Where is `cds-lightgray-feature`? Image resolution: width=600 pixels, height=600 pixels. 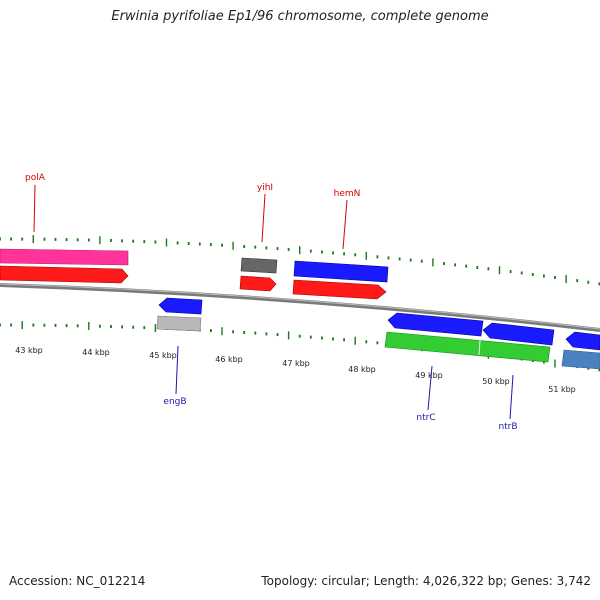 cds-lightgray-feature is located at coordinates (179, 323).